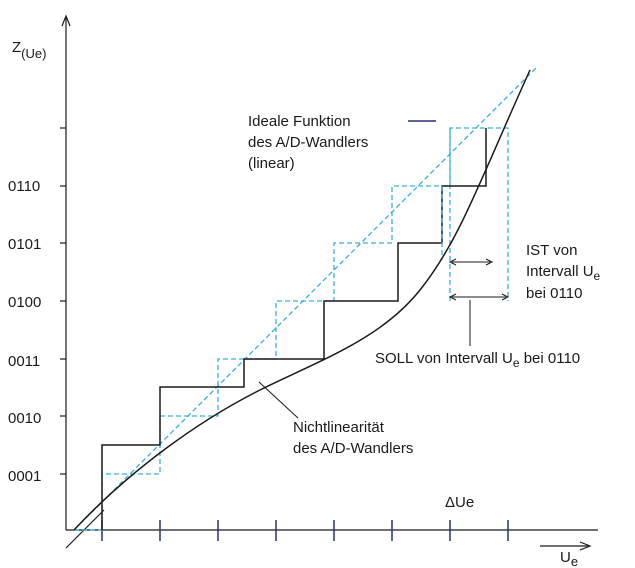 The height and width of the screenshot is (568, 635). What do you see at coordinates (459, 502) in the screenshot?
I see `delta-ue-label: ΔUe` at bounding box center [459, 502].